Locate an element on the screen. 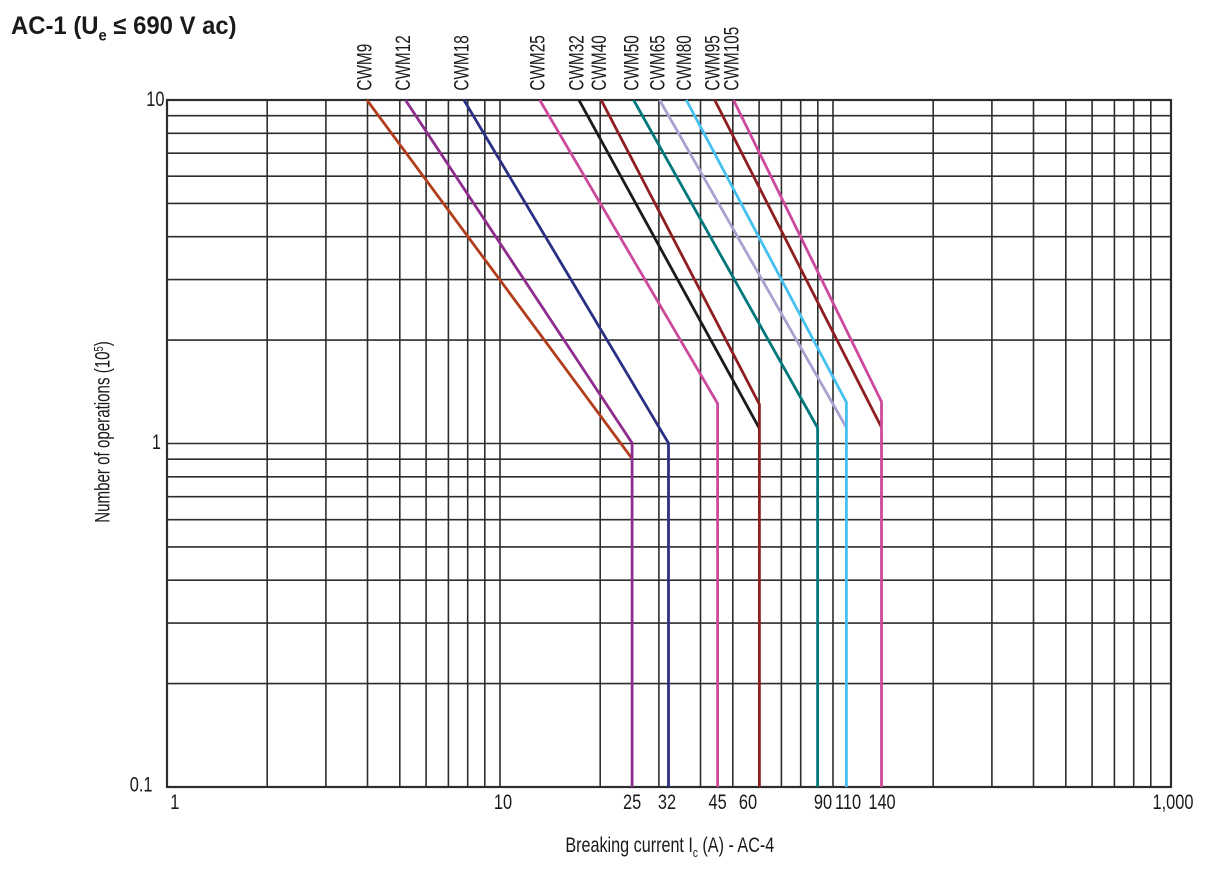  svg-text: CWM9 is located at coordinates (364, 67).